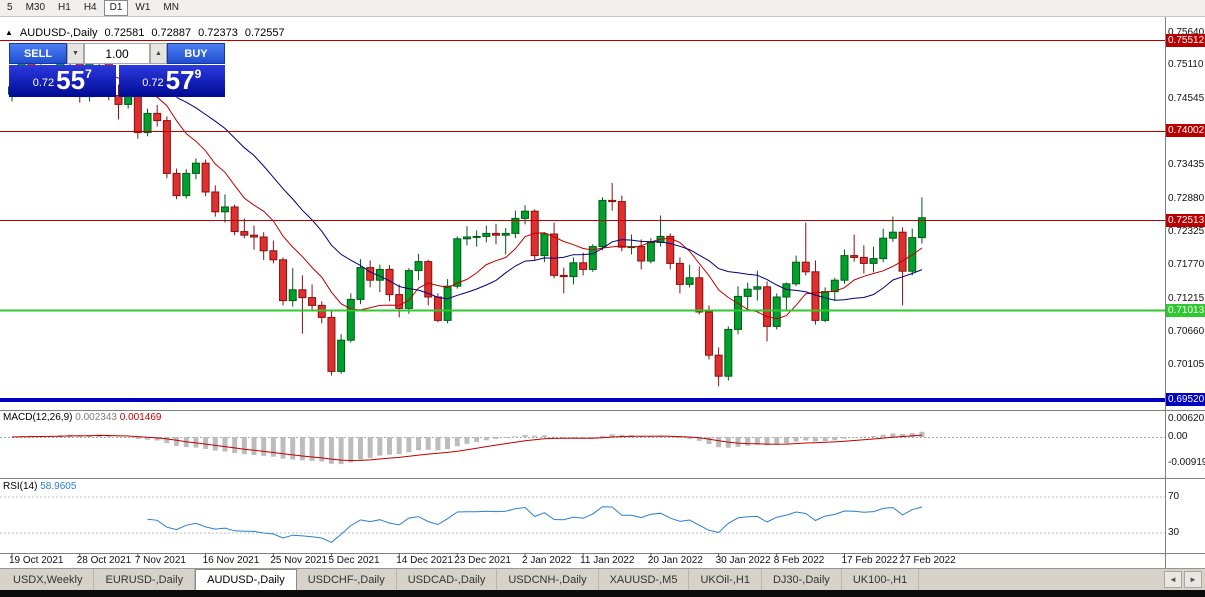 This screenshot has height=597, width=1205. I want to click on buy-price-prefix: 0.72, so click(153, 83).